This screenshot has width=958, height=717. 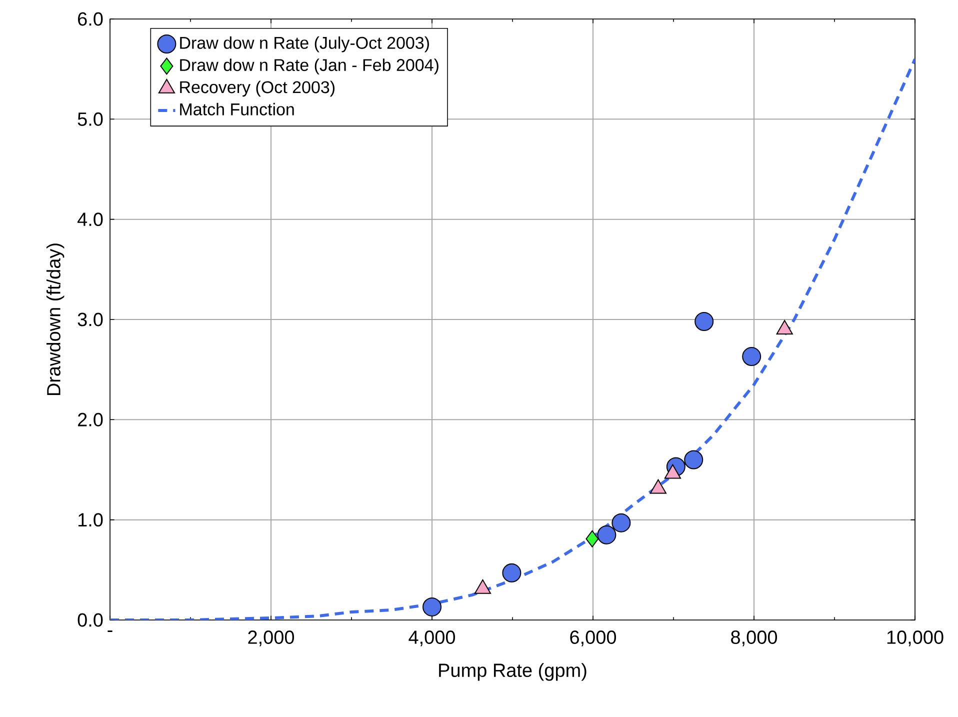 What do you see at coordinates (512, 672) in the screenshot?
I see `x-axis-title: Pump Rate (gpm)` at bounding box center [512, 672].